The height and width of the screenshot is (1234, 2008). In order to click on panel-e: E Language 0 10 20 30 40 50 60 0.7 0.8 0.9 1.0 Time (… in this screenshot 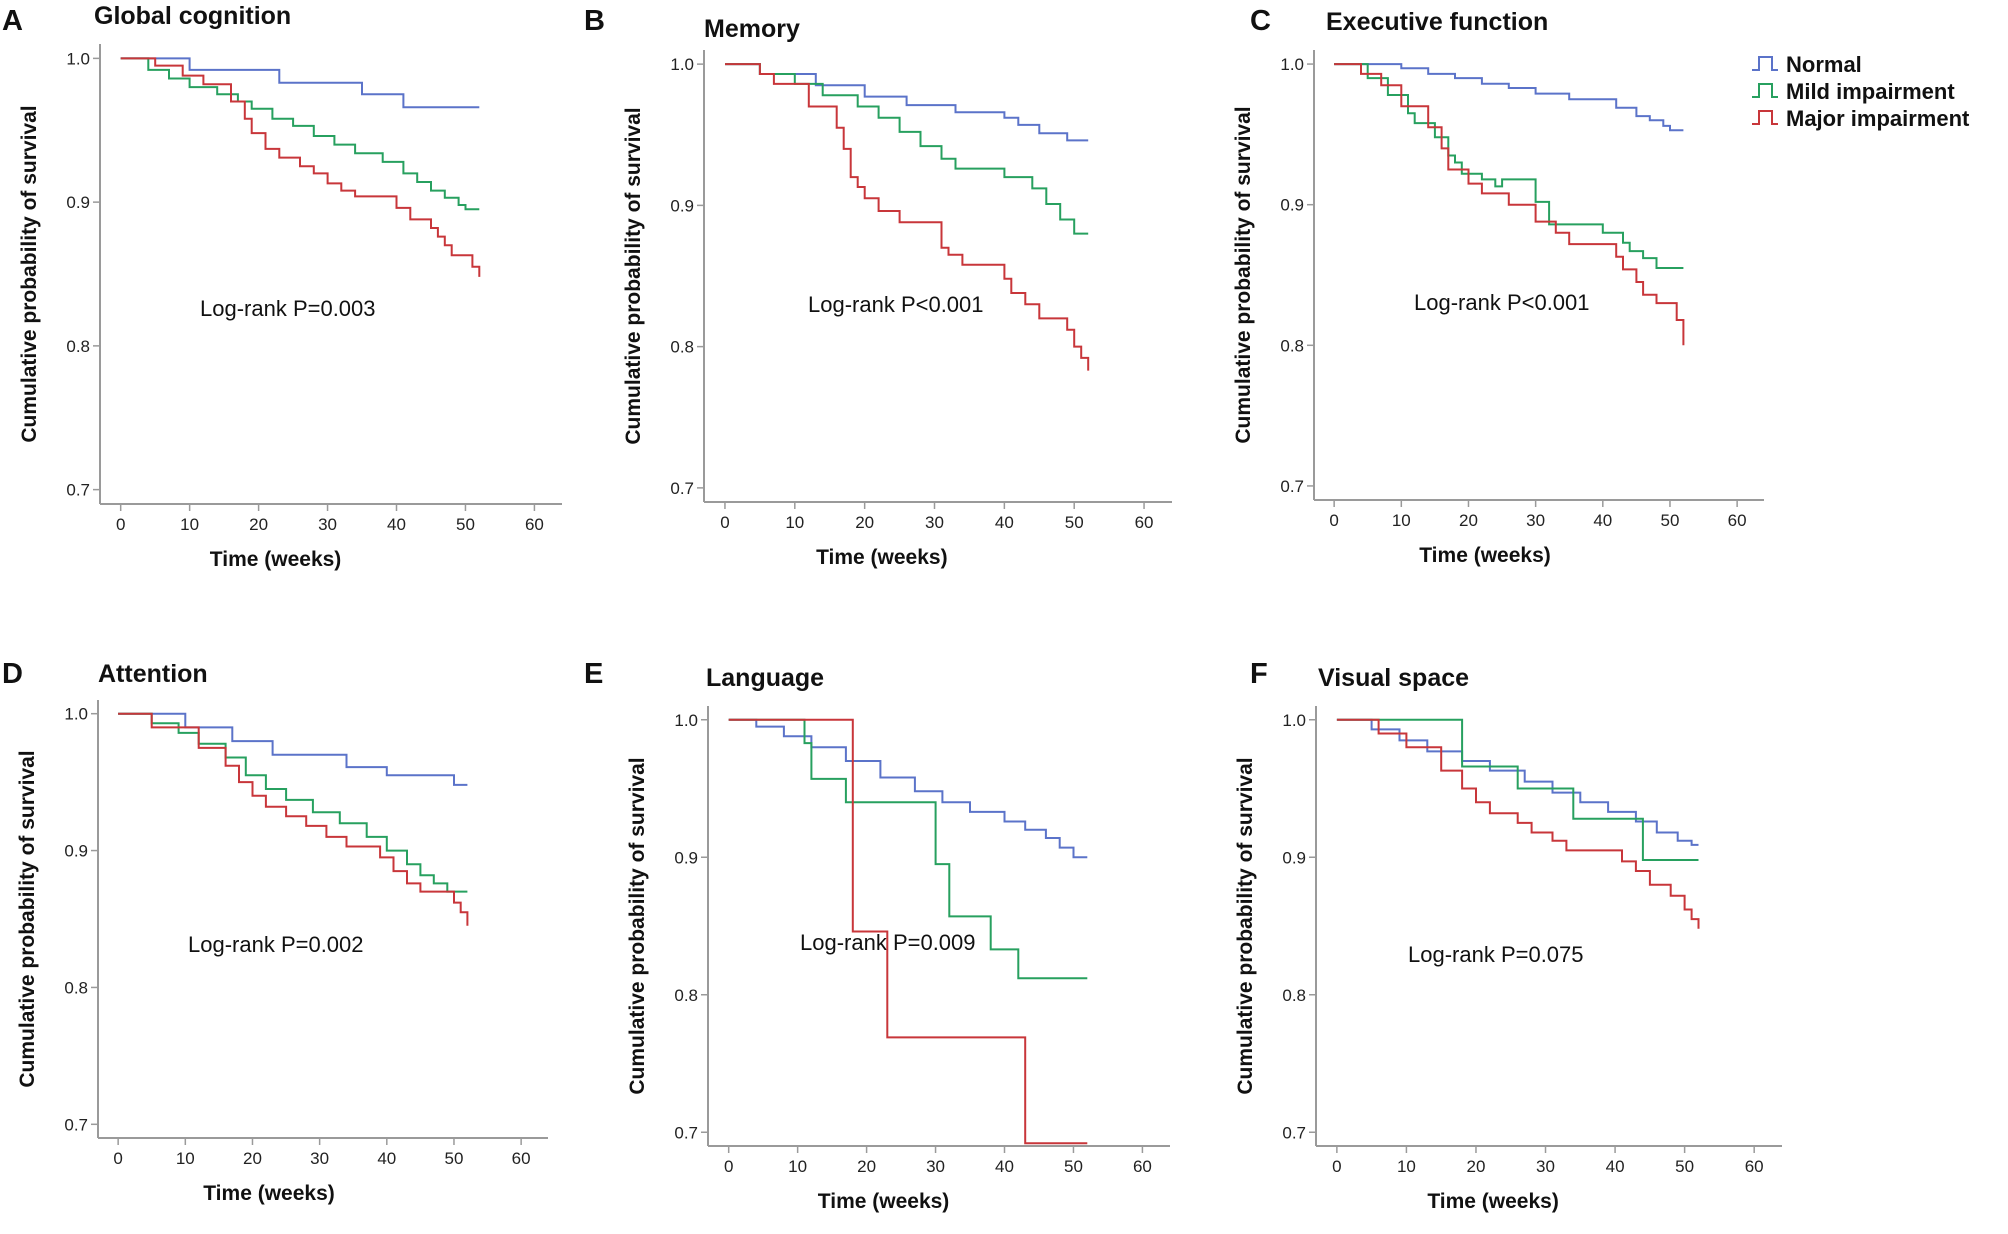, I will do `click(877, 935)`.